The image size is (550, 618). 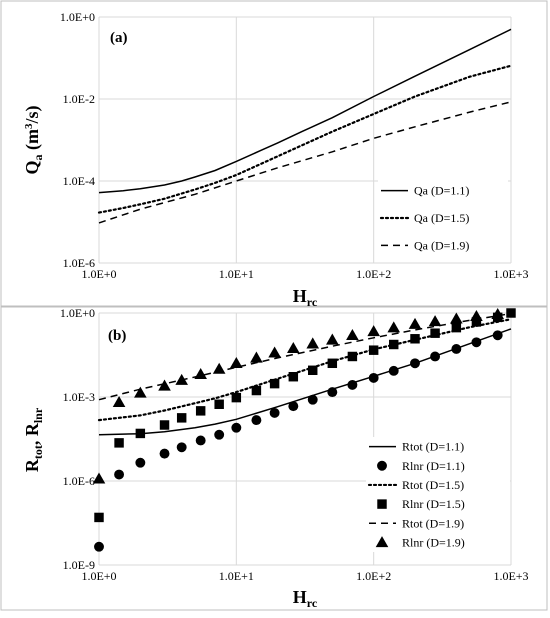 What do you see at coordinates (38, 415) in the screenshot?
I see `y-axis-title-sub2: lnr` at bounding box center [38, 415].